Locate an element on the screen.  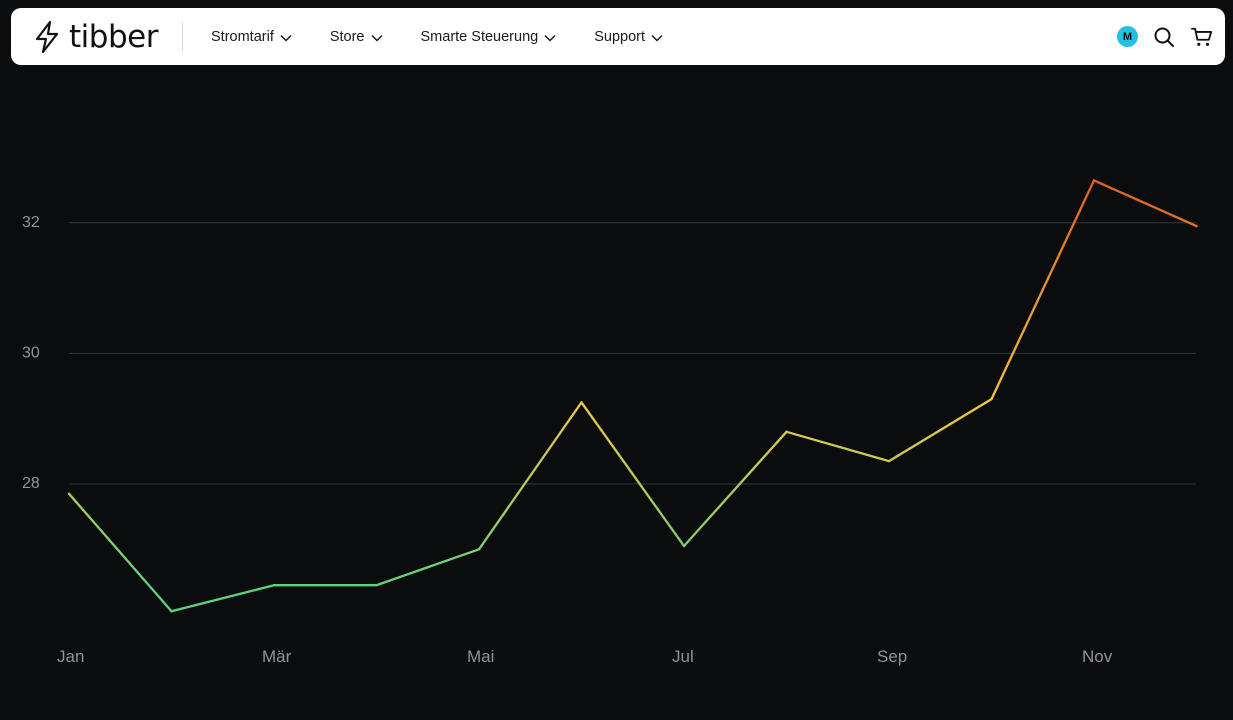
y-tick-label: 32 is located at coordinates (31, 222).